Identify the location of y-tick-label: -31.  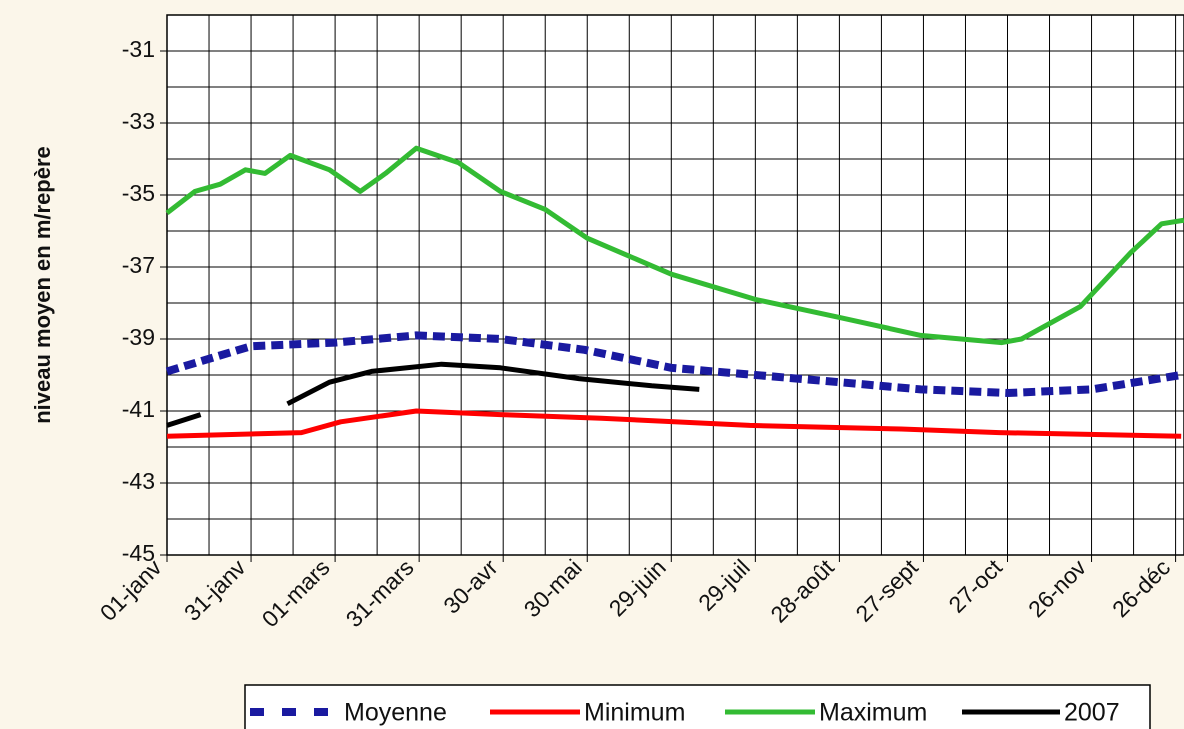
(138, 49).